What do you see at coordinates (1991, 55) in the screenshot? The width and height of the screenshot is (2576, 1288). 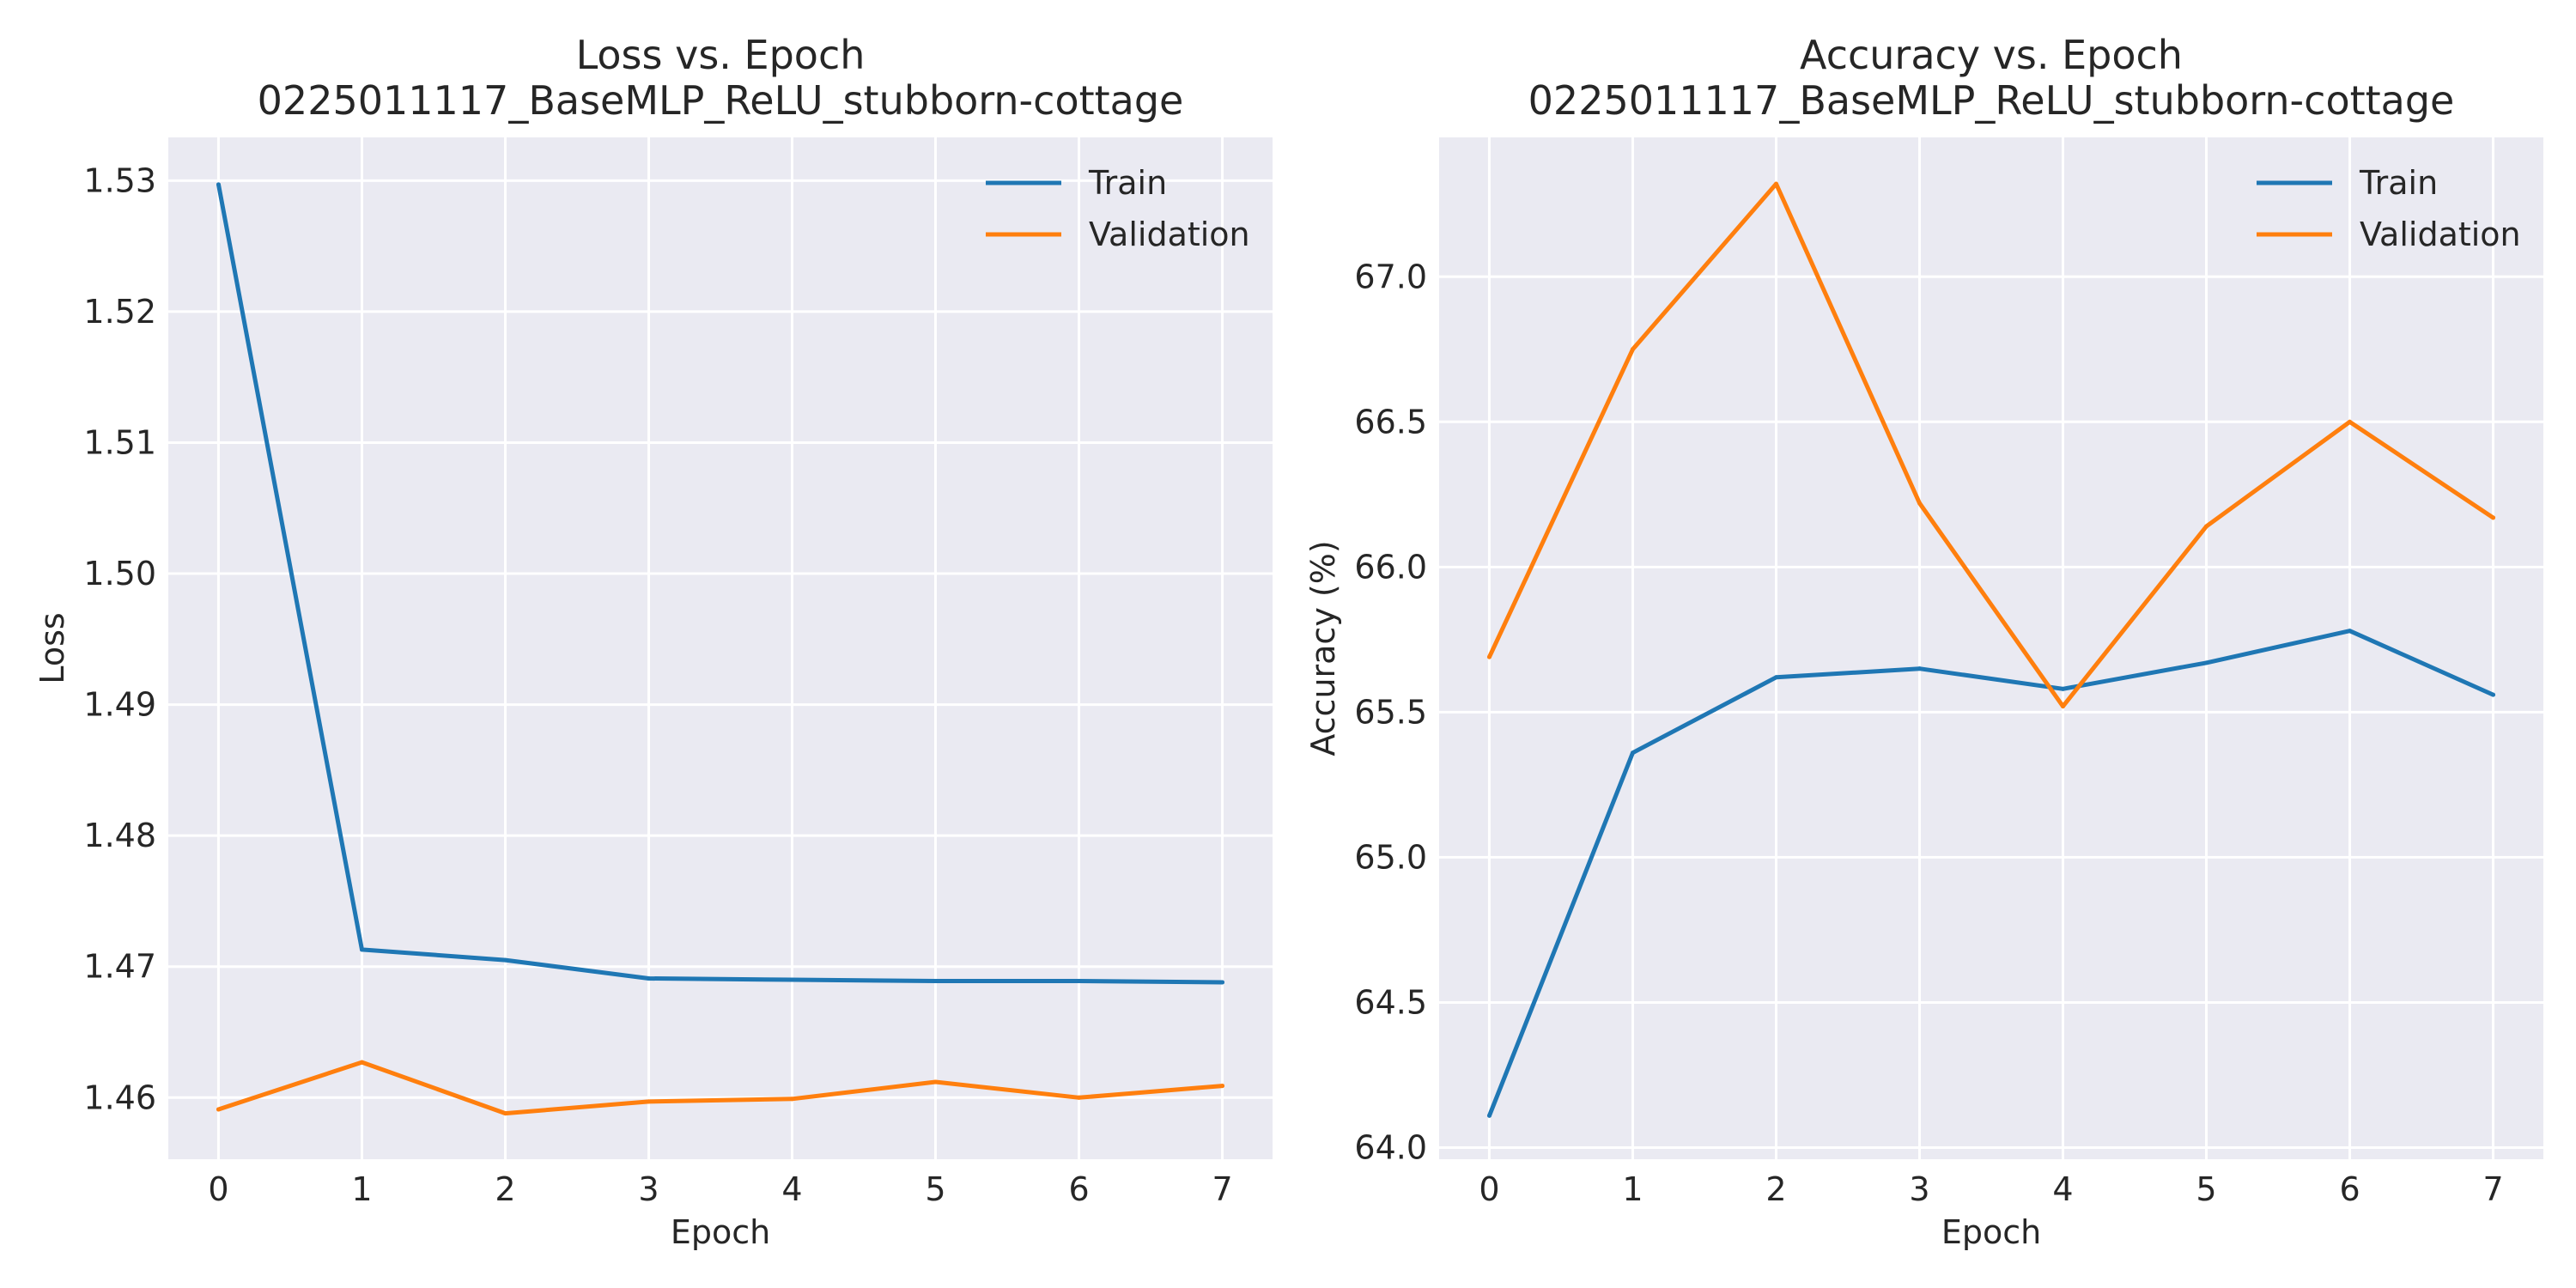 I see `chart-title: Accuracy vs. Epoch` at bounding box center [1991, 55].